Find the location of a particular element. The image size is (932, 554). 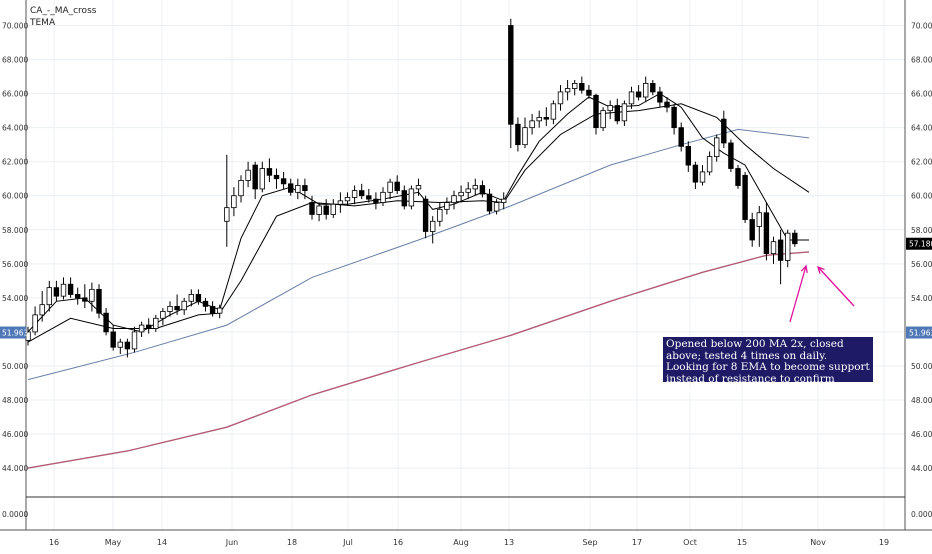

y-tick-label-right: 68.000 is located at coordinates (921, 60).